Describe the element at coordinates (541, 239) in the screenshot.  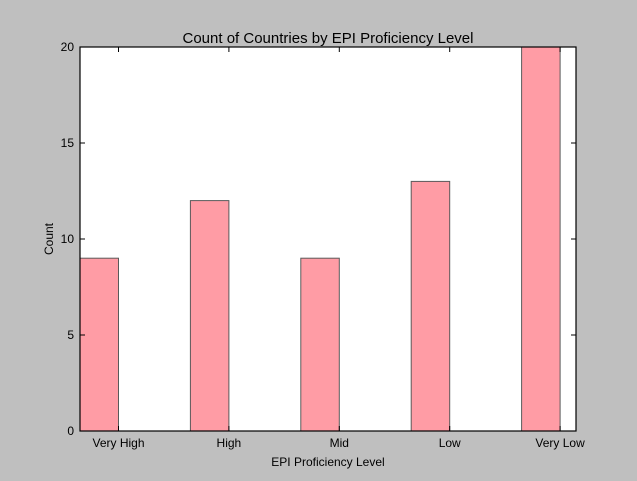
I see `bar-very-low` at that location.